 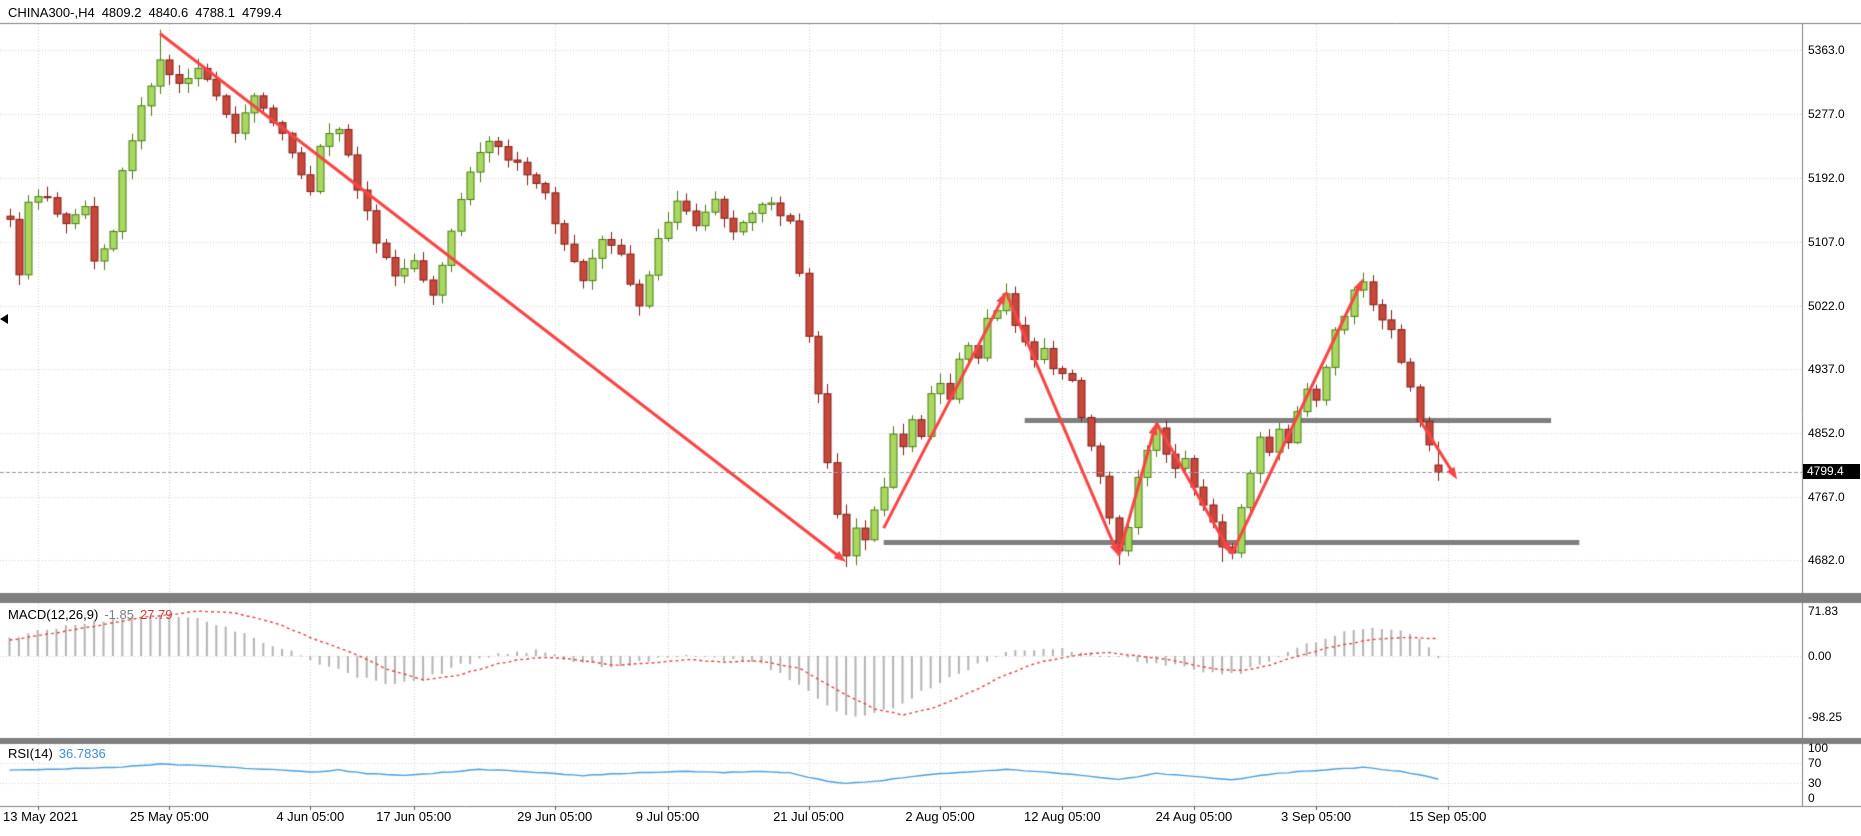 I want to click on time-axis, so click(x=930, y=821).